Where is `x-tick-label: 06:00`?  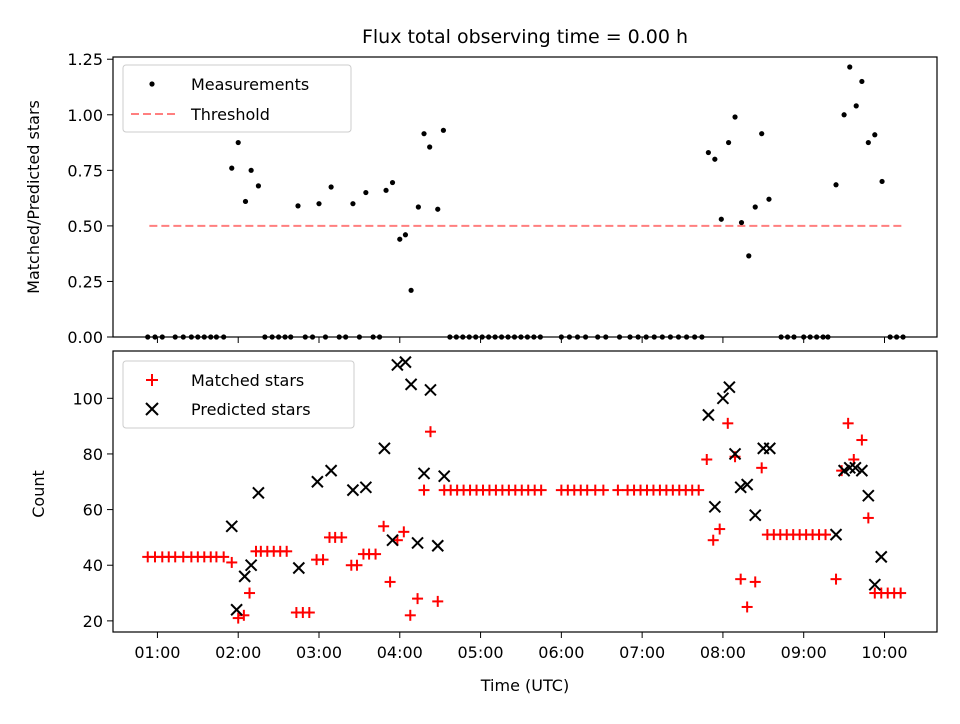
x-tick-label: 06:00 is located at coordinates (561, 652).